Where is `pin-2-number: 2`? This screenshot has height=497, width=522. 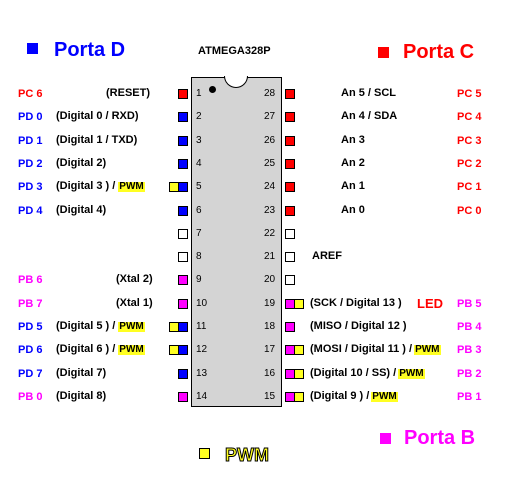 pin-2-number: 2 is located at coordinates (199, 117).